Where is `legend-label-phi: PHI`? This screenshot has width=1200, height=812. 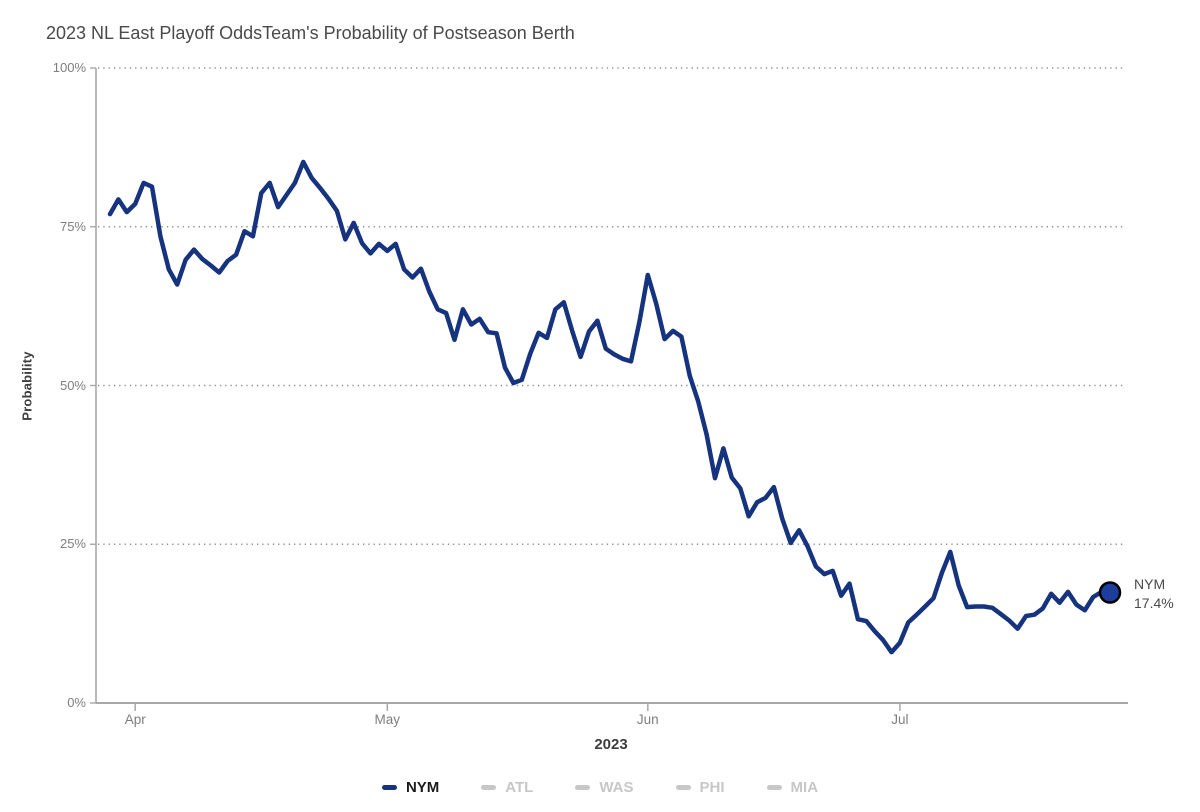
legend-label-phi: PHI is located at coordinates (712, 787).